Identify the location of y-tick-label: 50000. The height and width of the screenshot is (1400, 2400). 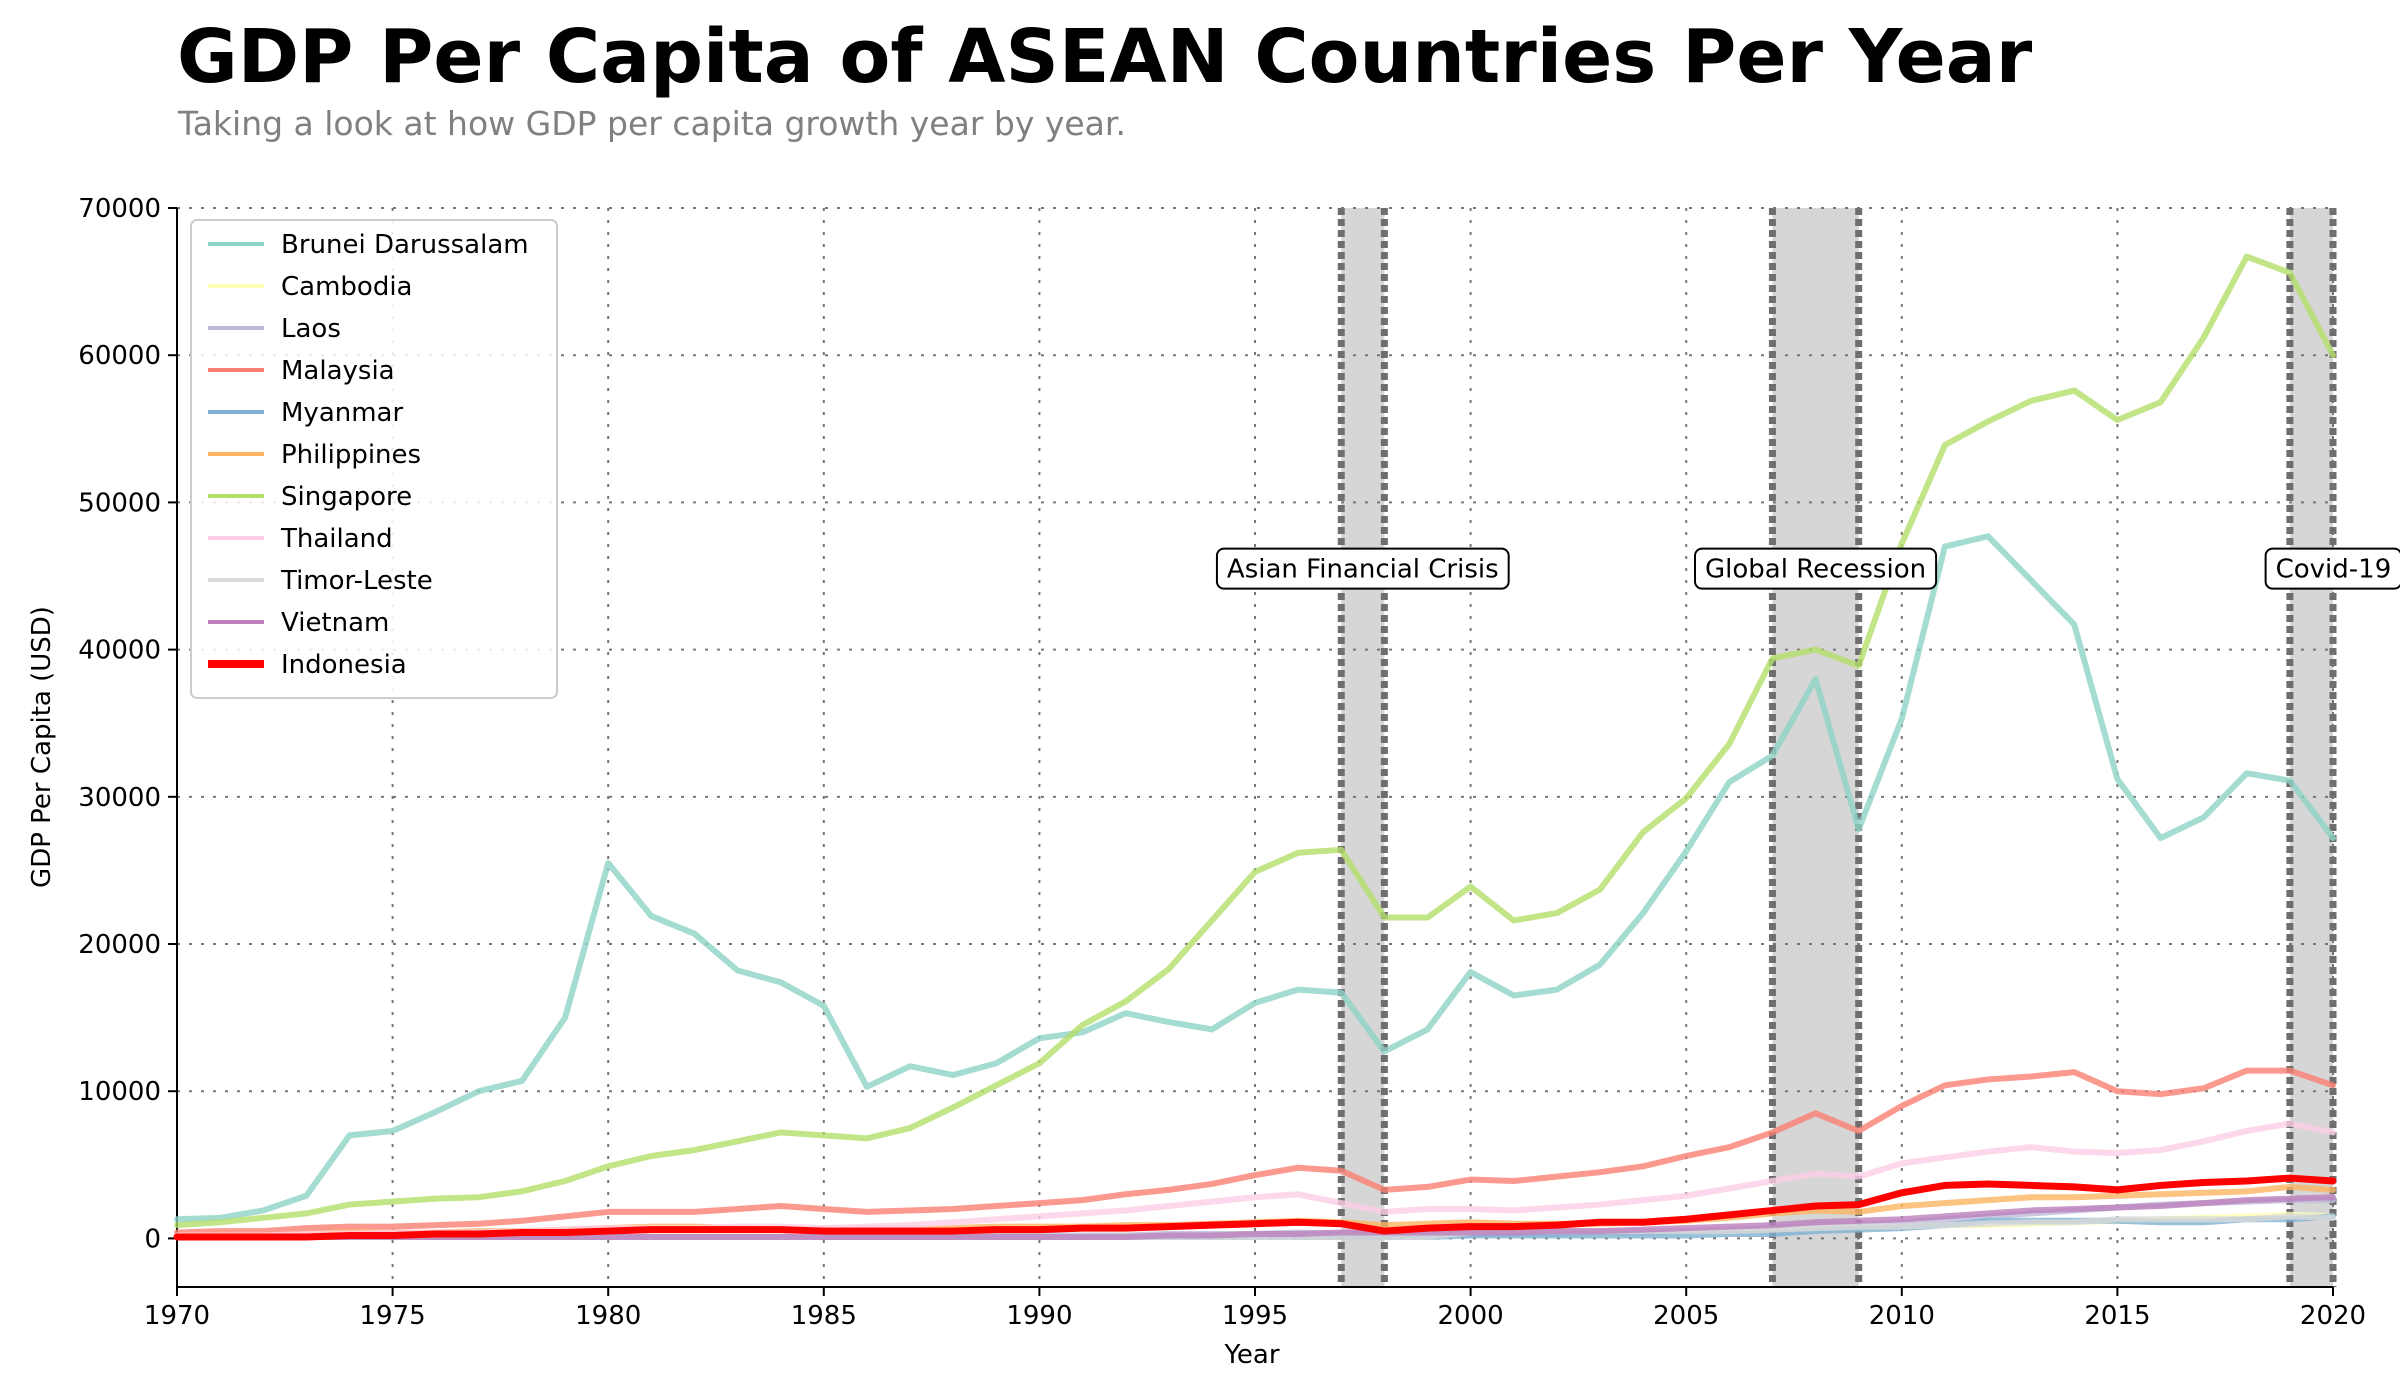
(119, 503).